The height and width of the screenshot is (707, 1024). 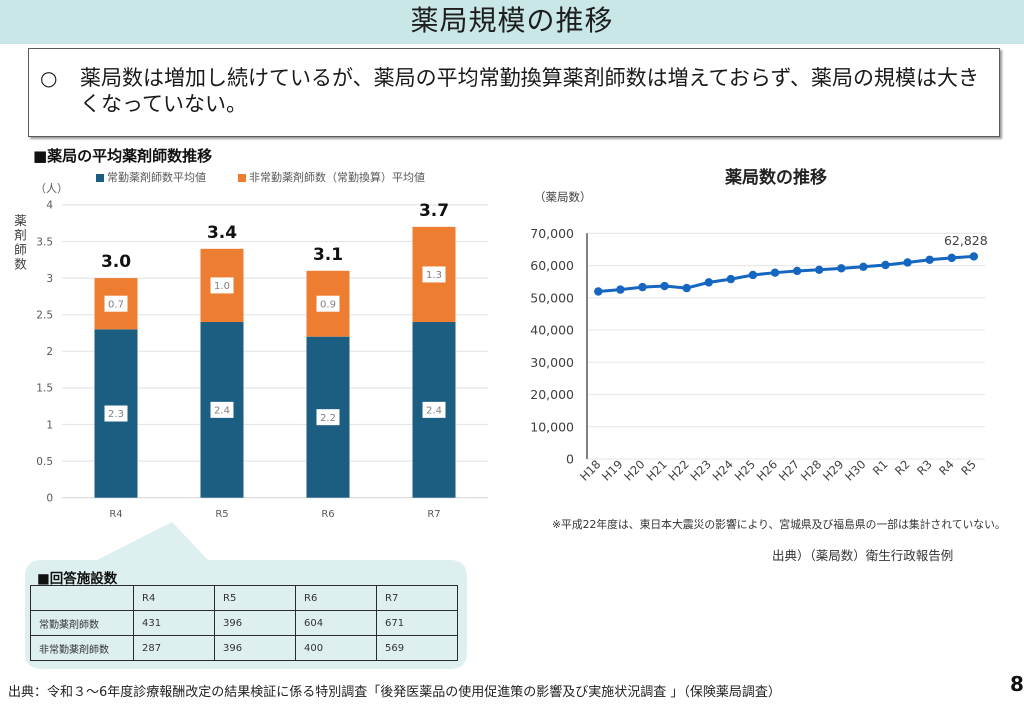 I want to click on x-tick-label: R3, so click(x=924, y=467).